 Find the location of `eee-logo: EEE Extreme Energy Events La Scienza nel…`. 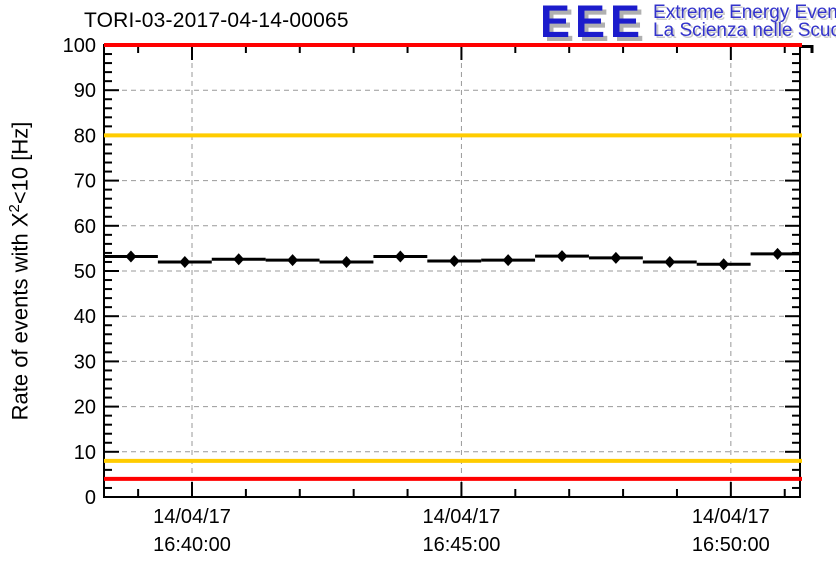

eee-logo: EEE Extreme Energy Events La Scienza nel… is located at coordinates (688, 23).